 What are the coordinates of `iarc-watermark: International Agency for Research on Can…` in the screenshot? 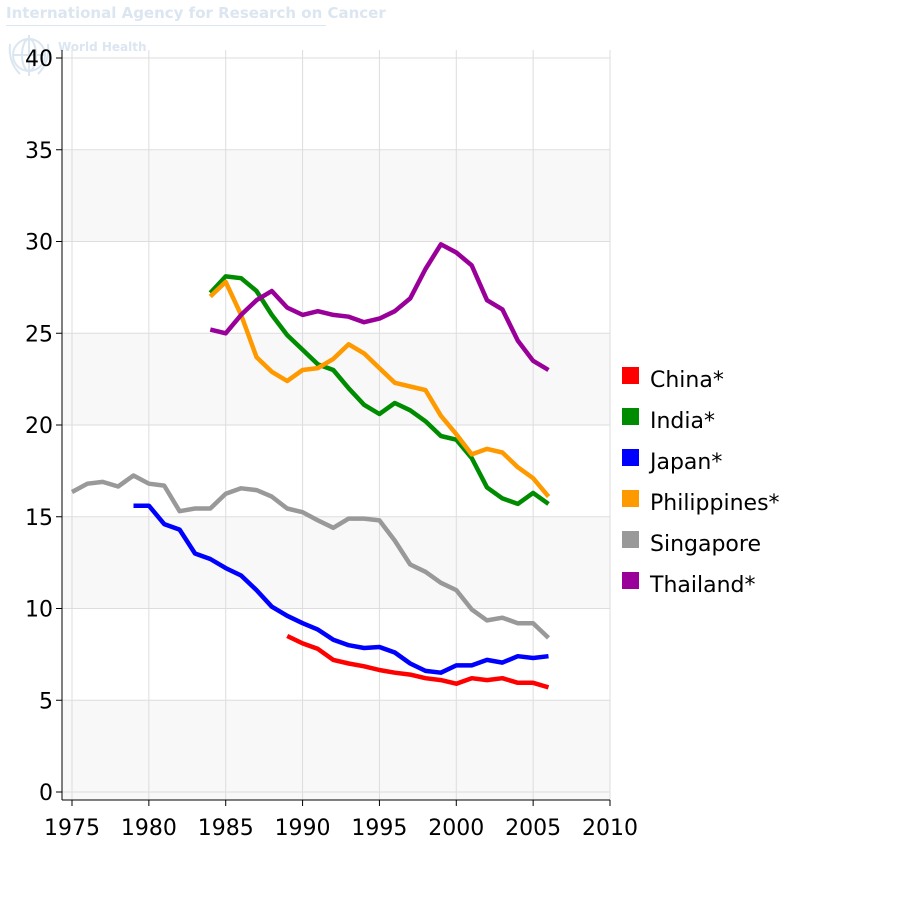 It's located at (196, 42).